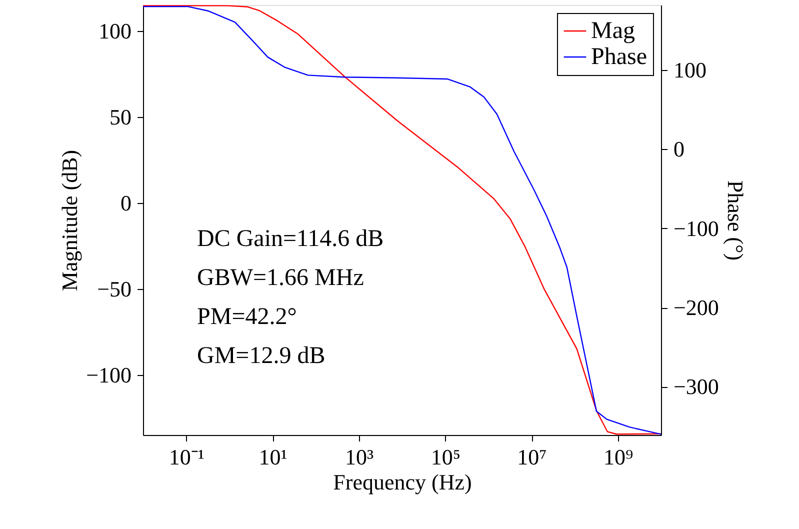 This screenshot has height=529, width=799. I want to click on annotation: DC Gain=114.6 dB, so click(290, 239).